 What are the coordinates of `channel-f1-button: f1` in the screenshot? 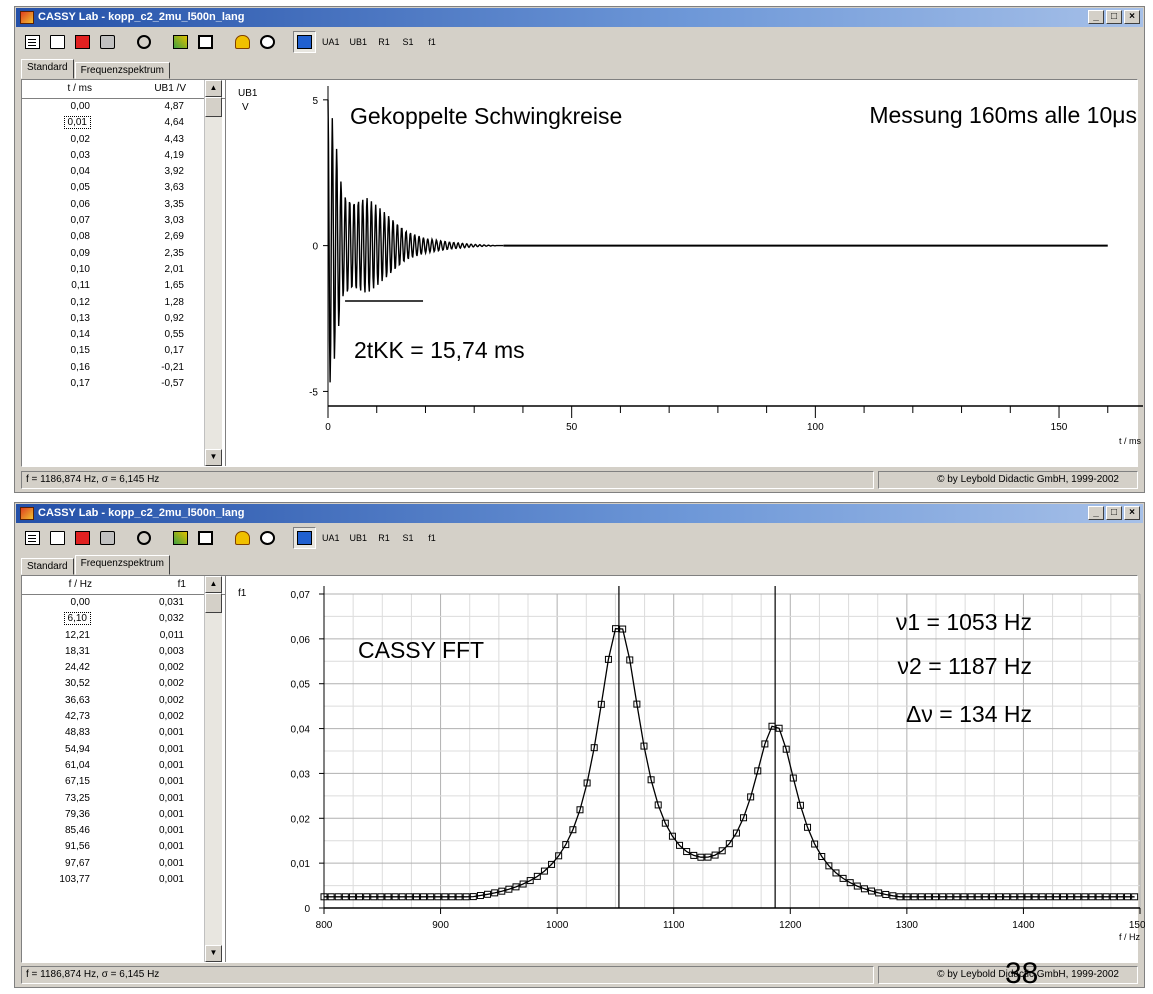 It's located at (432, 538).